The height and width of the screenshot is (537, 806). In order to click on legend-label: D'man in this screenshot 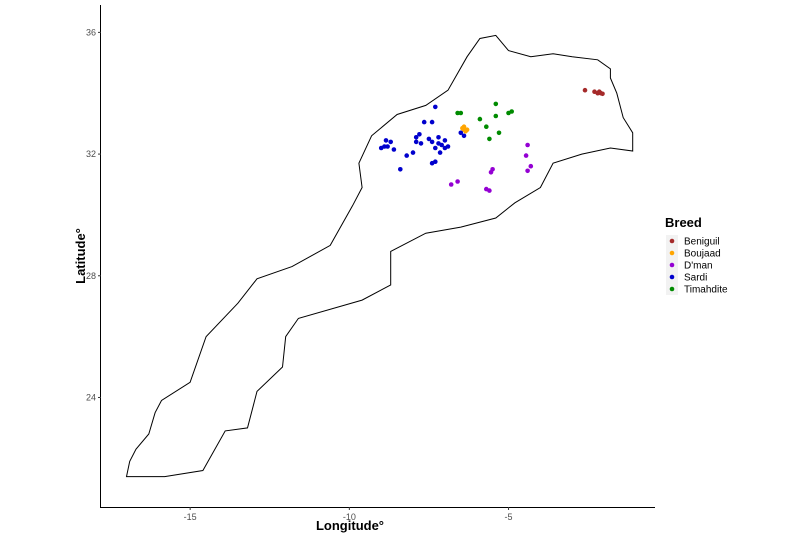, I will do `click(698, 266)`.